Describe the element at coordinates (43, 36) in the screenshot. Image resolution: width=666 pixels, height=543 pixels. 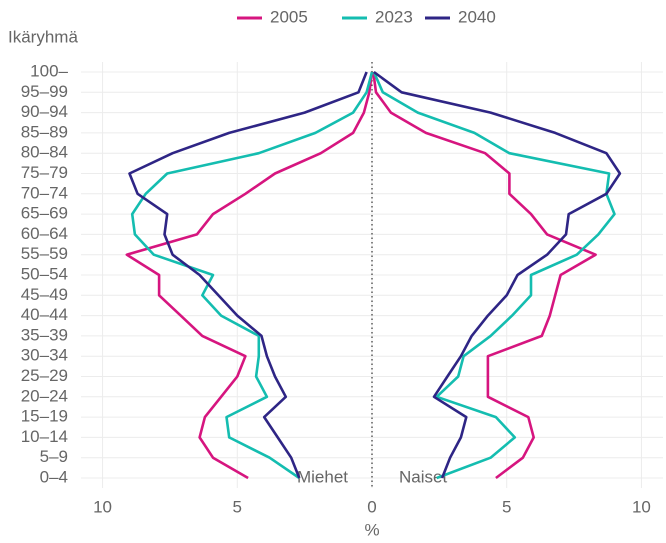
I see `y-axis-label: Ikäryhmä` at that location.